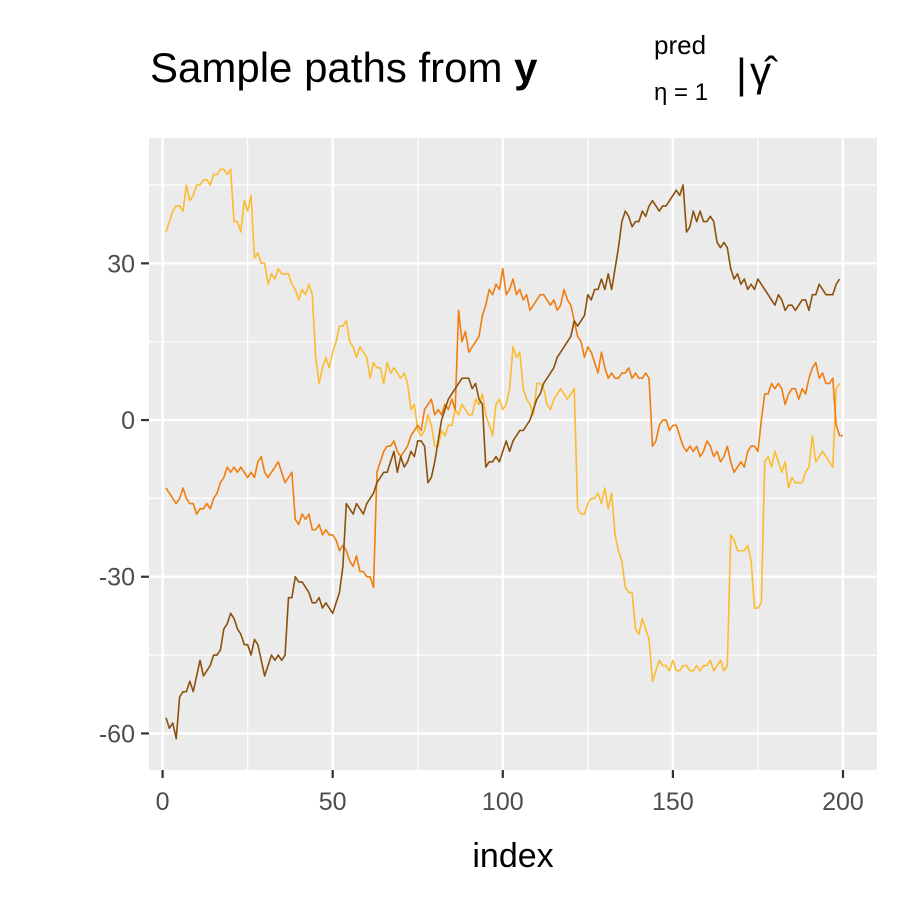  Describe the element at coordinates (680, 45) in the screenshot. I see `title-superscript: pred` at that location.